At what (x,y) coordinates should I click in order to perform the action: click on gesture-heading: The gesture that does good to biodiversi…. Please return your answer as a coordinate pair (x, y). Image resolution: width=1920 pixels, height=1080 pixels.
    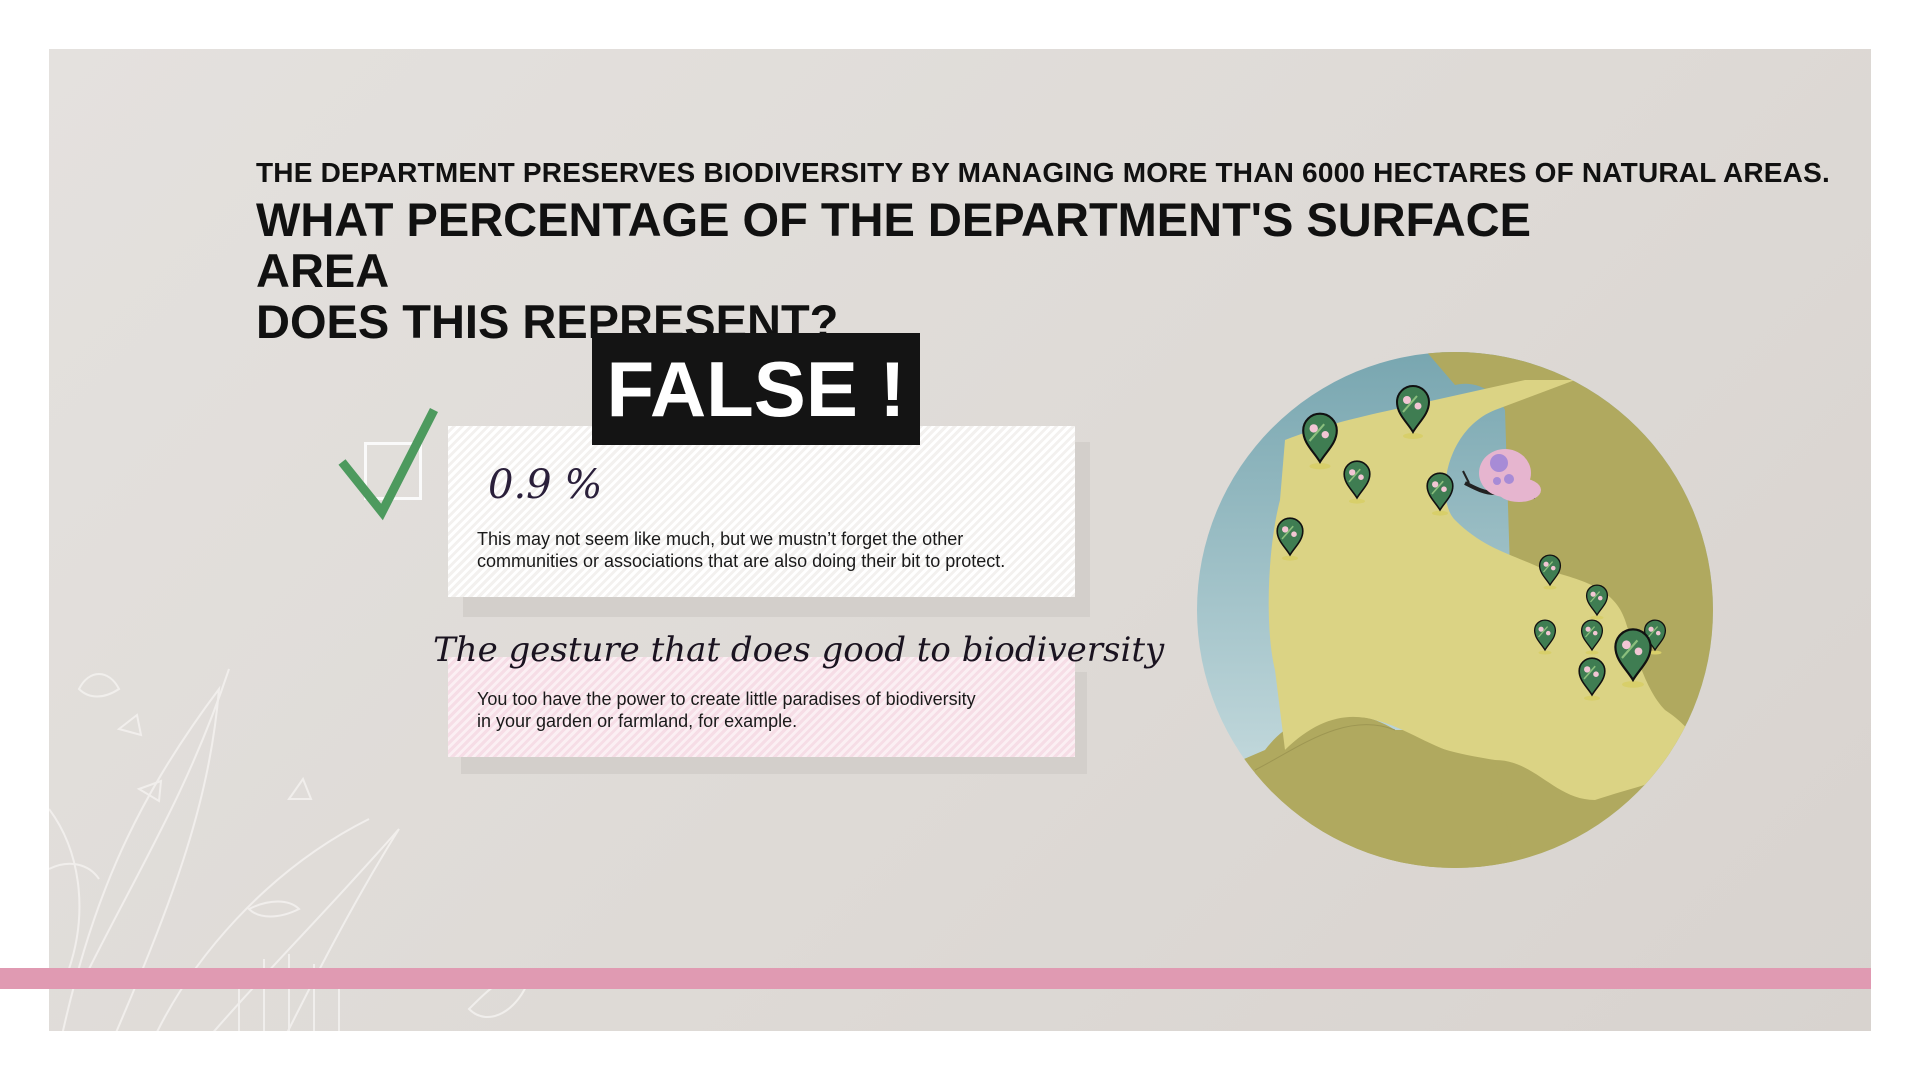
    Looking at the image, I should click on (799, 650).